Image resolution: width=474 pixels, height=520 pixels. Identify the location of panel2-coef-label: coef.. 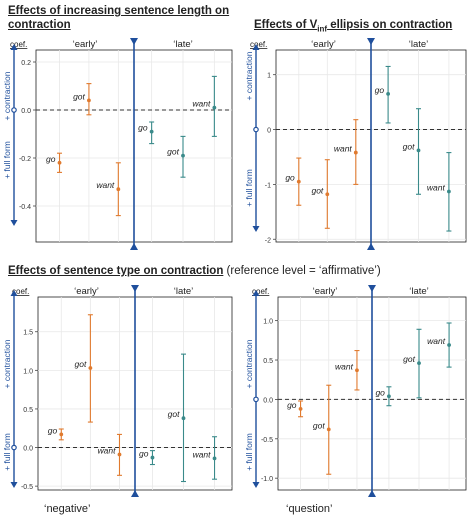
(258, 44).